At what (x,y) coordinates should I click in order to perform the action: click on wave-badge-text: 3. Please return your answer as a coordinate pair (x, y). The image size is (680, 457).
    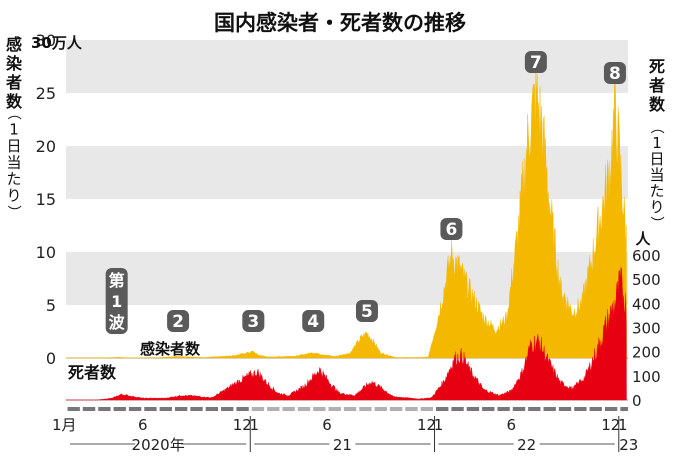
    Looking at the image, I should click on (253, 322).